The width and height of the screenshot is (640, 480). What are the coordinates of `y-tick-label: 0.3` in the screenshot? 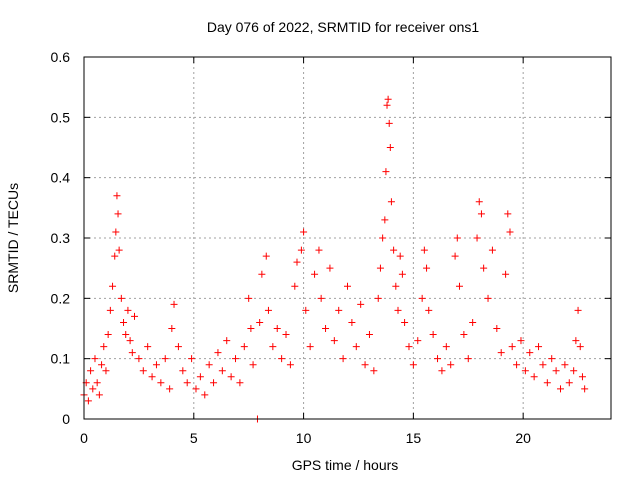 It's located at (61, 238).